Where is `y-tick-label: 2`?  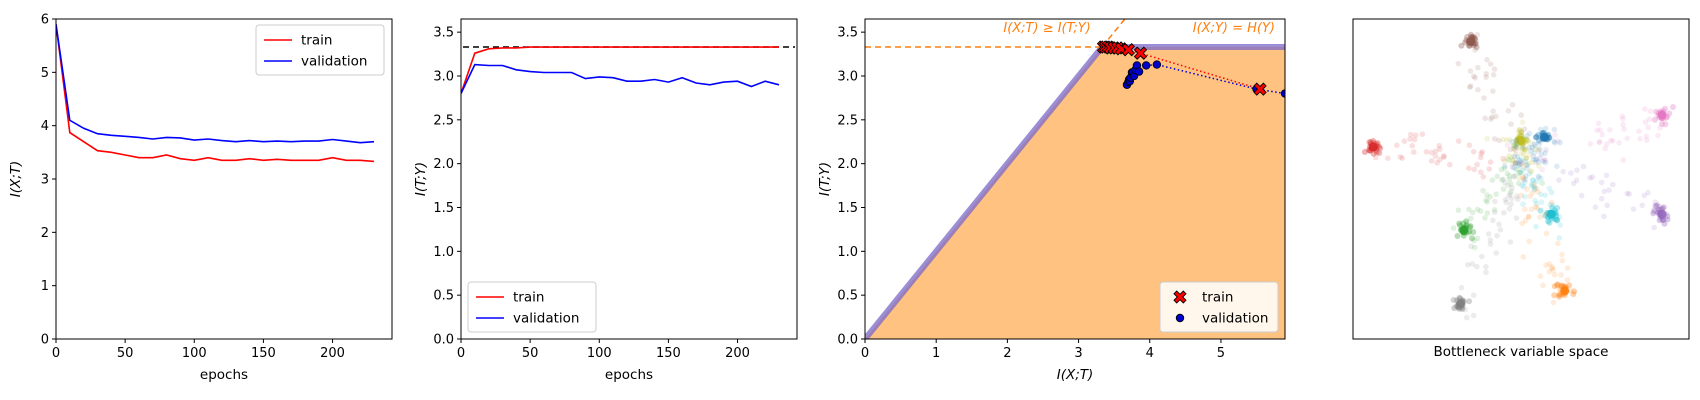
y-tick-label: 2 is located at coordinates (45, 233).